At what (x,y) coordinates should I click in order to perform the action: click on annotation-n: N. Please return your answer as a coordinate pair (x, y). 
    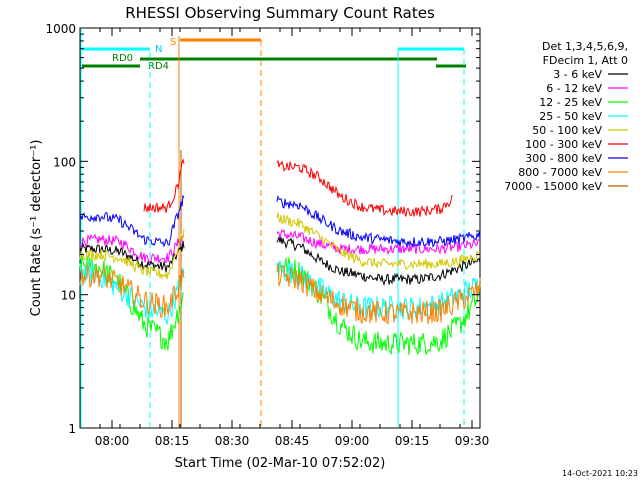
    Looking at the image, I should click on (158, 49).